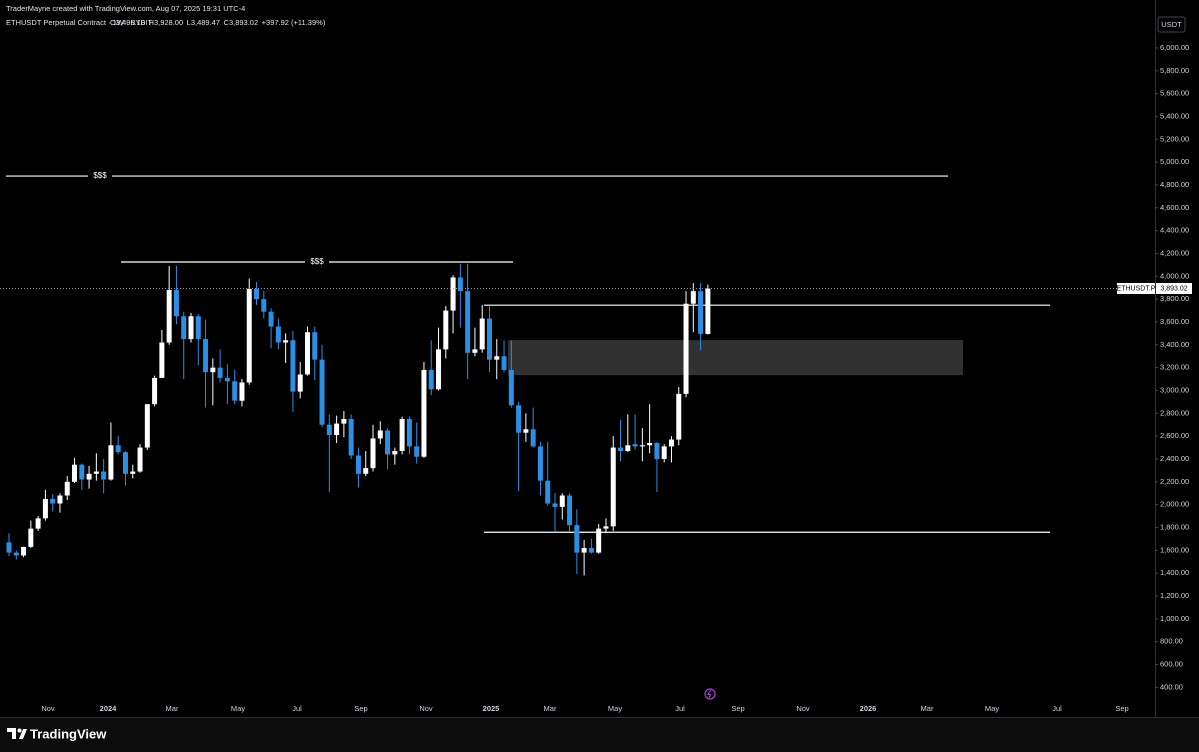 The image size is (1199, 752). Describe the element at coordinates (1174, 298) in the screenshot. I see `y-tick-label: 3,800.00` at that location.